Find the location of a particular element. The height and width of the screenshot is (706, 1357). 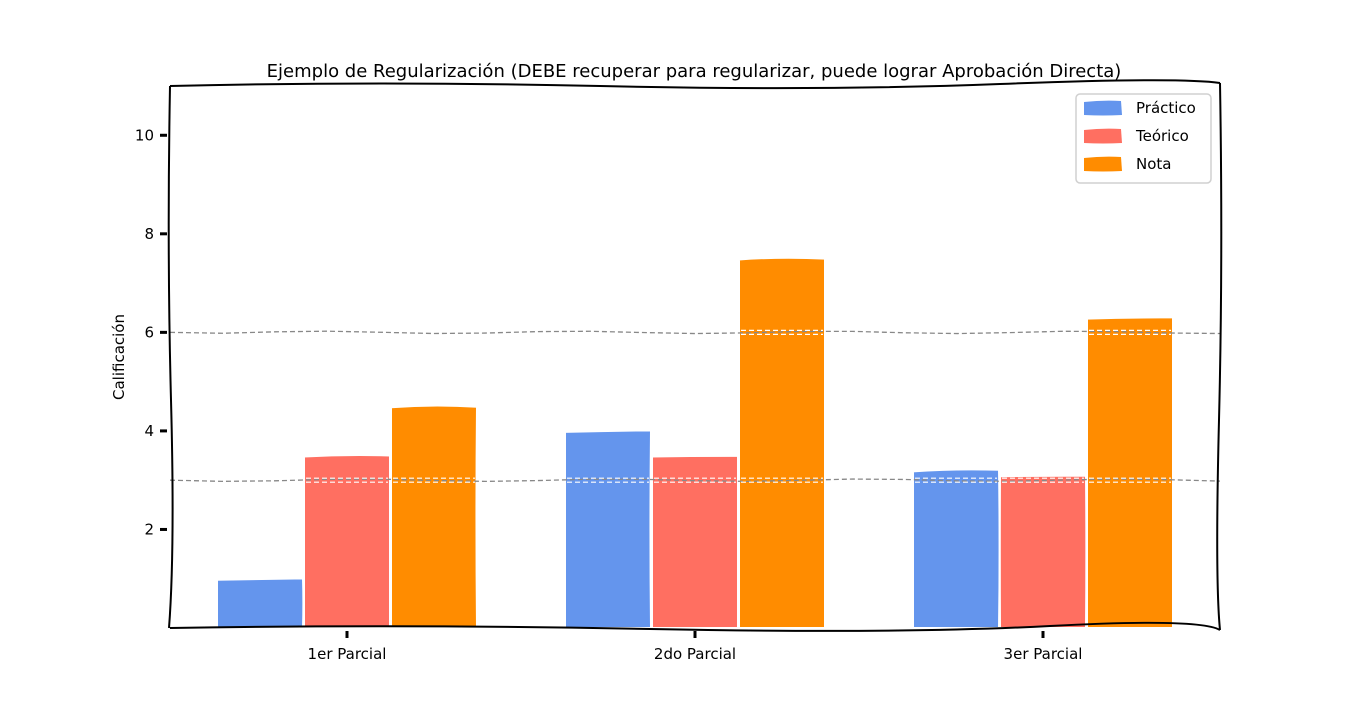

x-tick-label: 3er Parcial is located at coordinates (1043, 654).